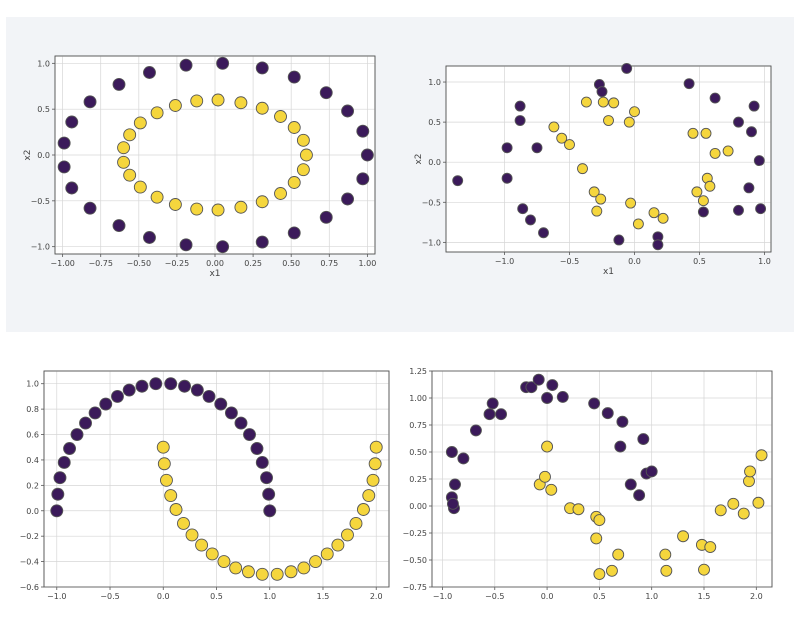 This screenshot has width=800, height=621. What do you see at coordinates (431, 202) in the screenshot?
I see `y-tick-label: −0.5` at bounding box center [431, 202].